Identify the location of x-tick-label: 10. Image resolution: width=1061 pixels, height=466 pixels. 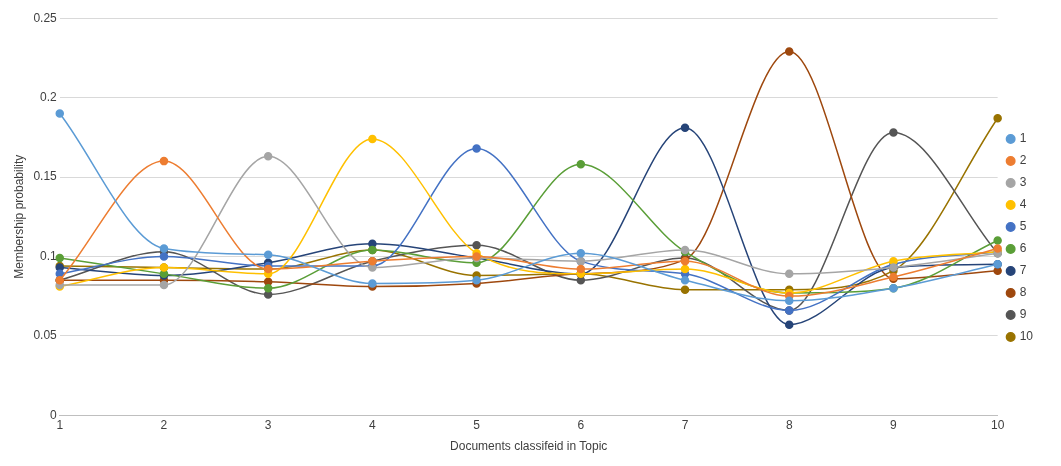
(997, 424).